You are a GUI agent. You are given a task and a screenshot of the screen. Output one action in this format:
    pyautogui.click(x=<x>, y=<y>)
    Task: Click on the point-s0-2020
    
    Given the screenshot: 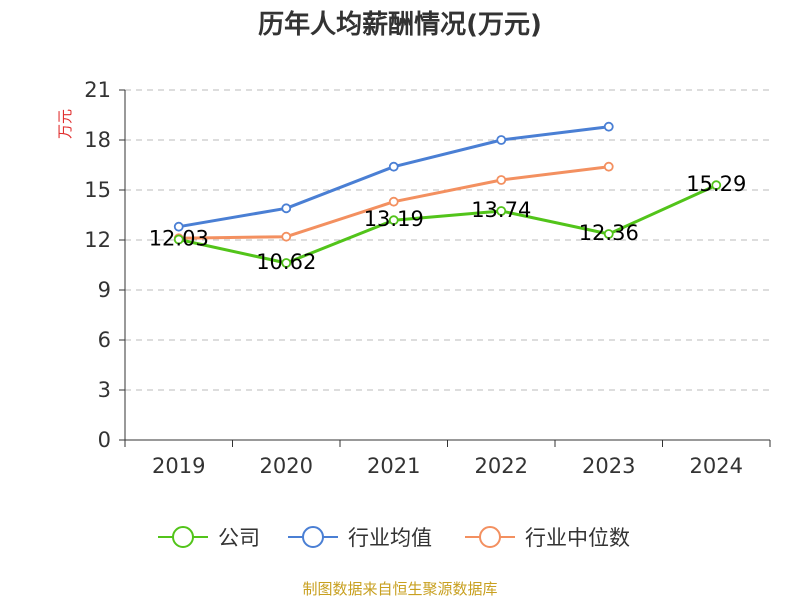 What is the action you would take?
    pyautogui.click(x=286, y=263)
    